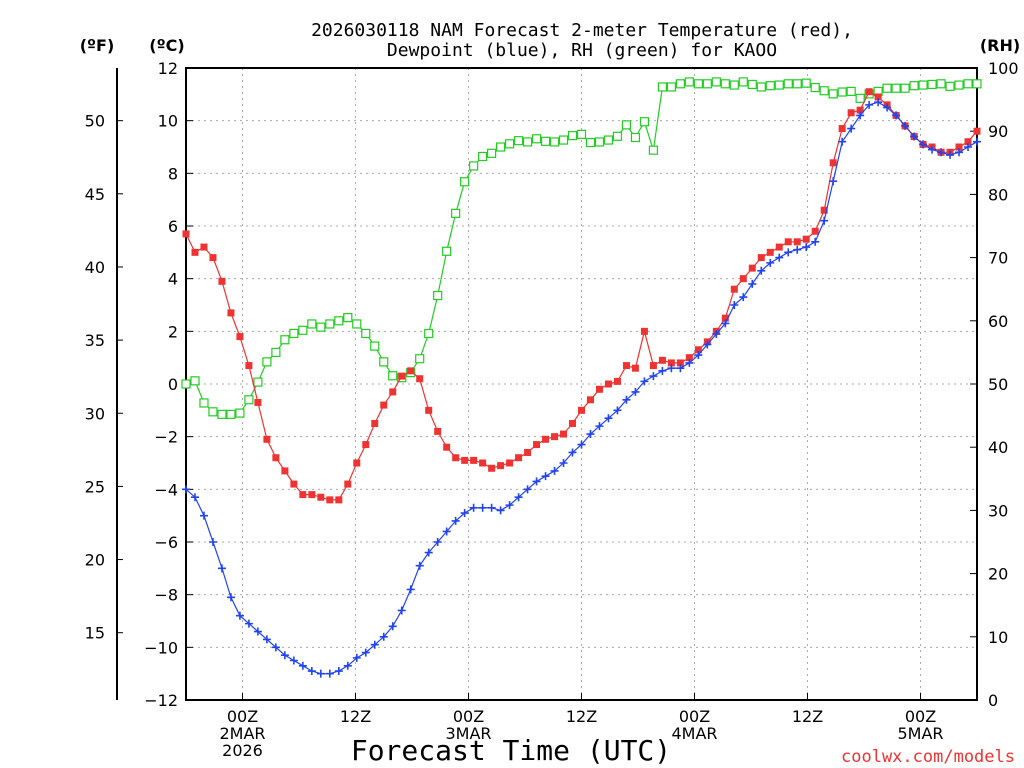 The image size is (1024, 768). What do you see at coordinates (582, 50) in the screenshot?
I see `chart-title-line2: Dewpoint (blue), RH (green) for KAOO` at bounding box center [582, 50].